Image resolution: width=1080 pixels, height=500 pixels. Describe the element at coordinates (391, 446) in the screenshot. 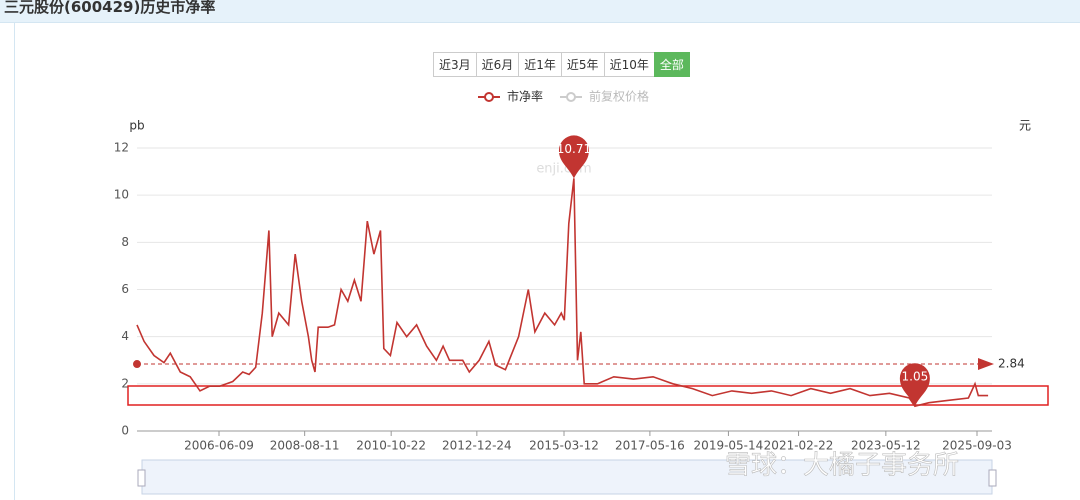

I see `x-tick-label: 2010-10-22` at that location.